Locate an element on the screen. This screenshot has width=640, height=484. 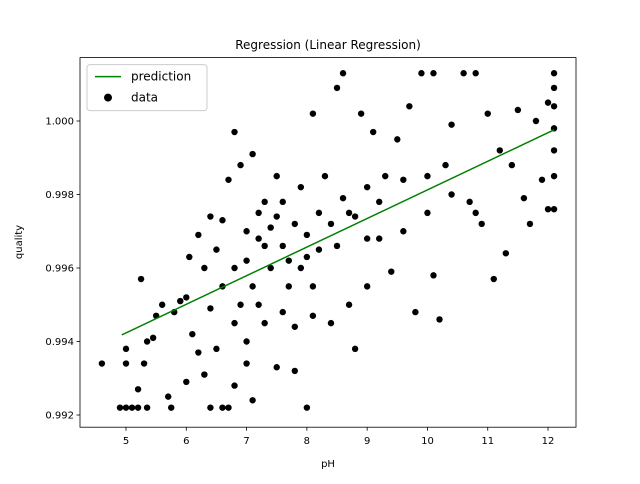
x-tick-label: 7 is located at coordinates (246, 441).